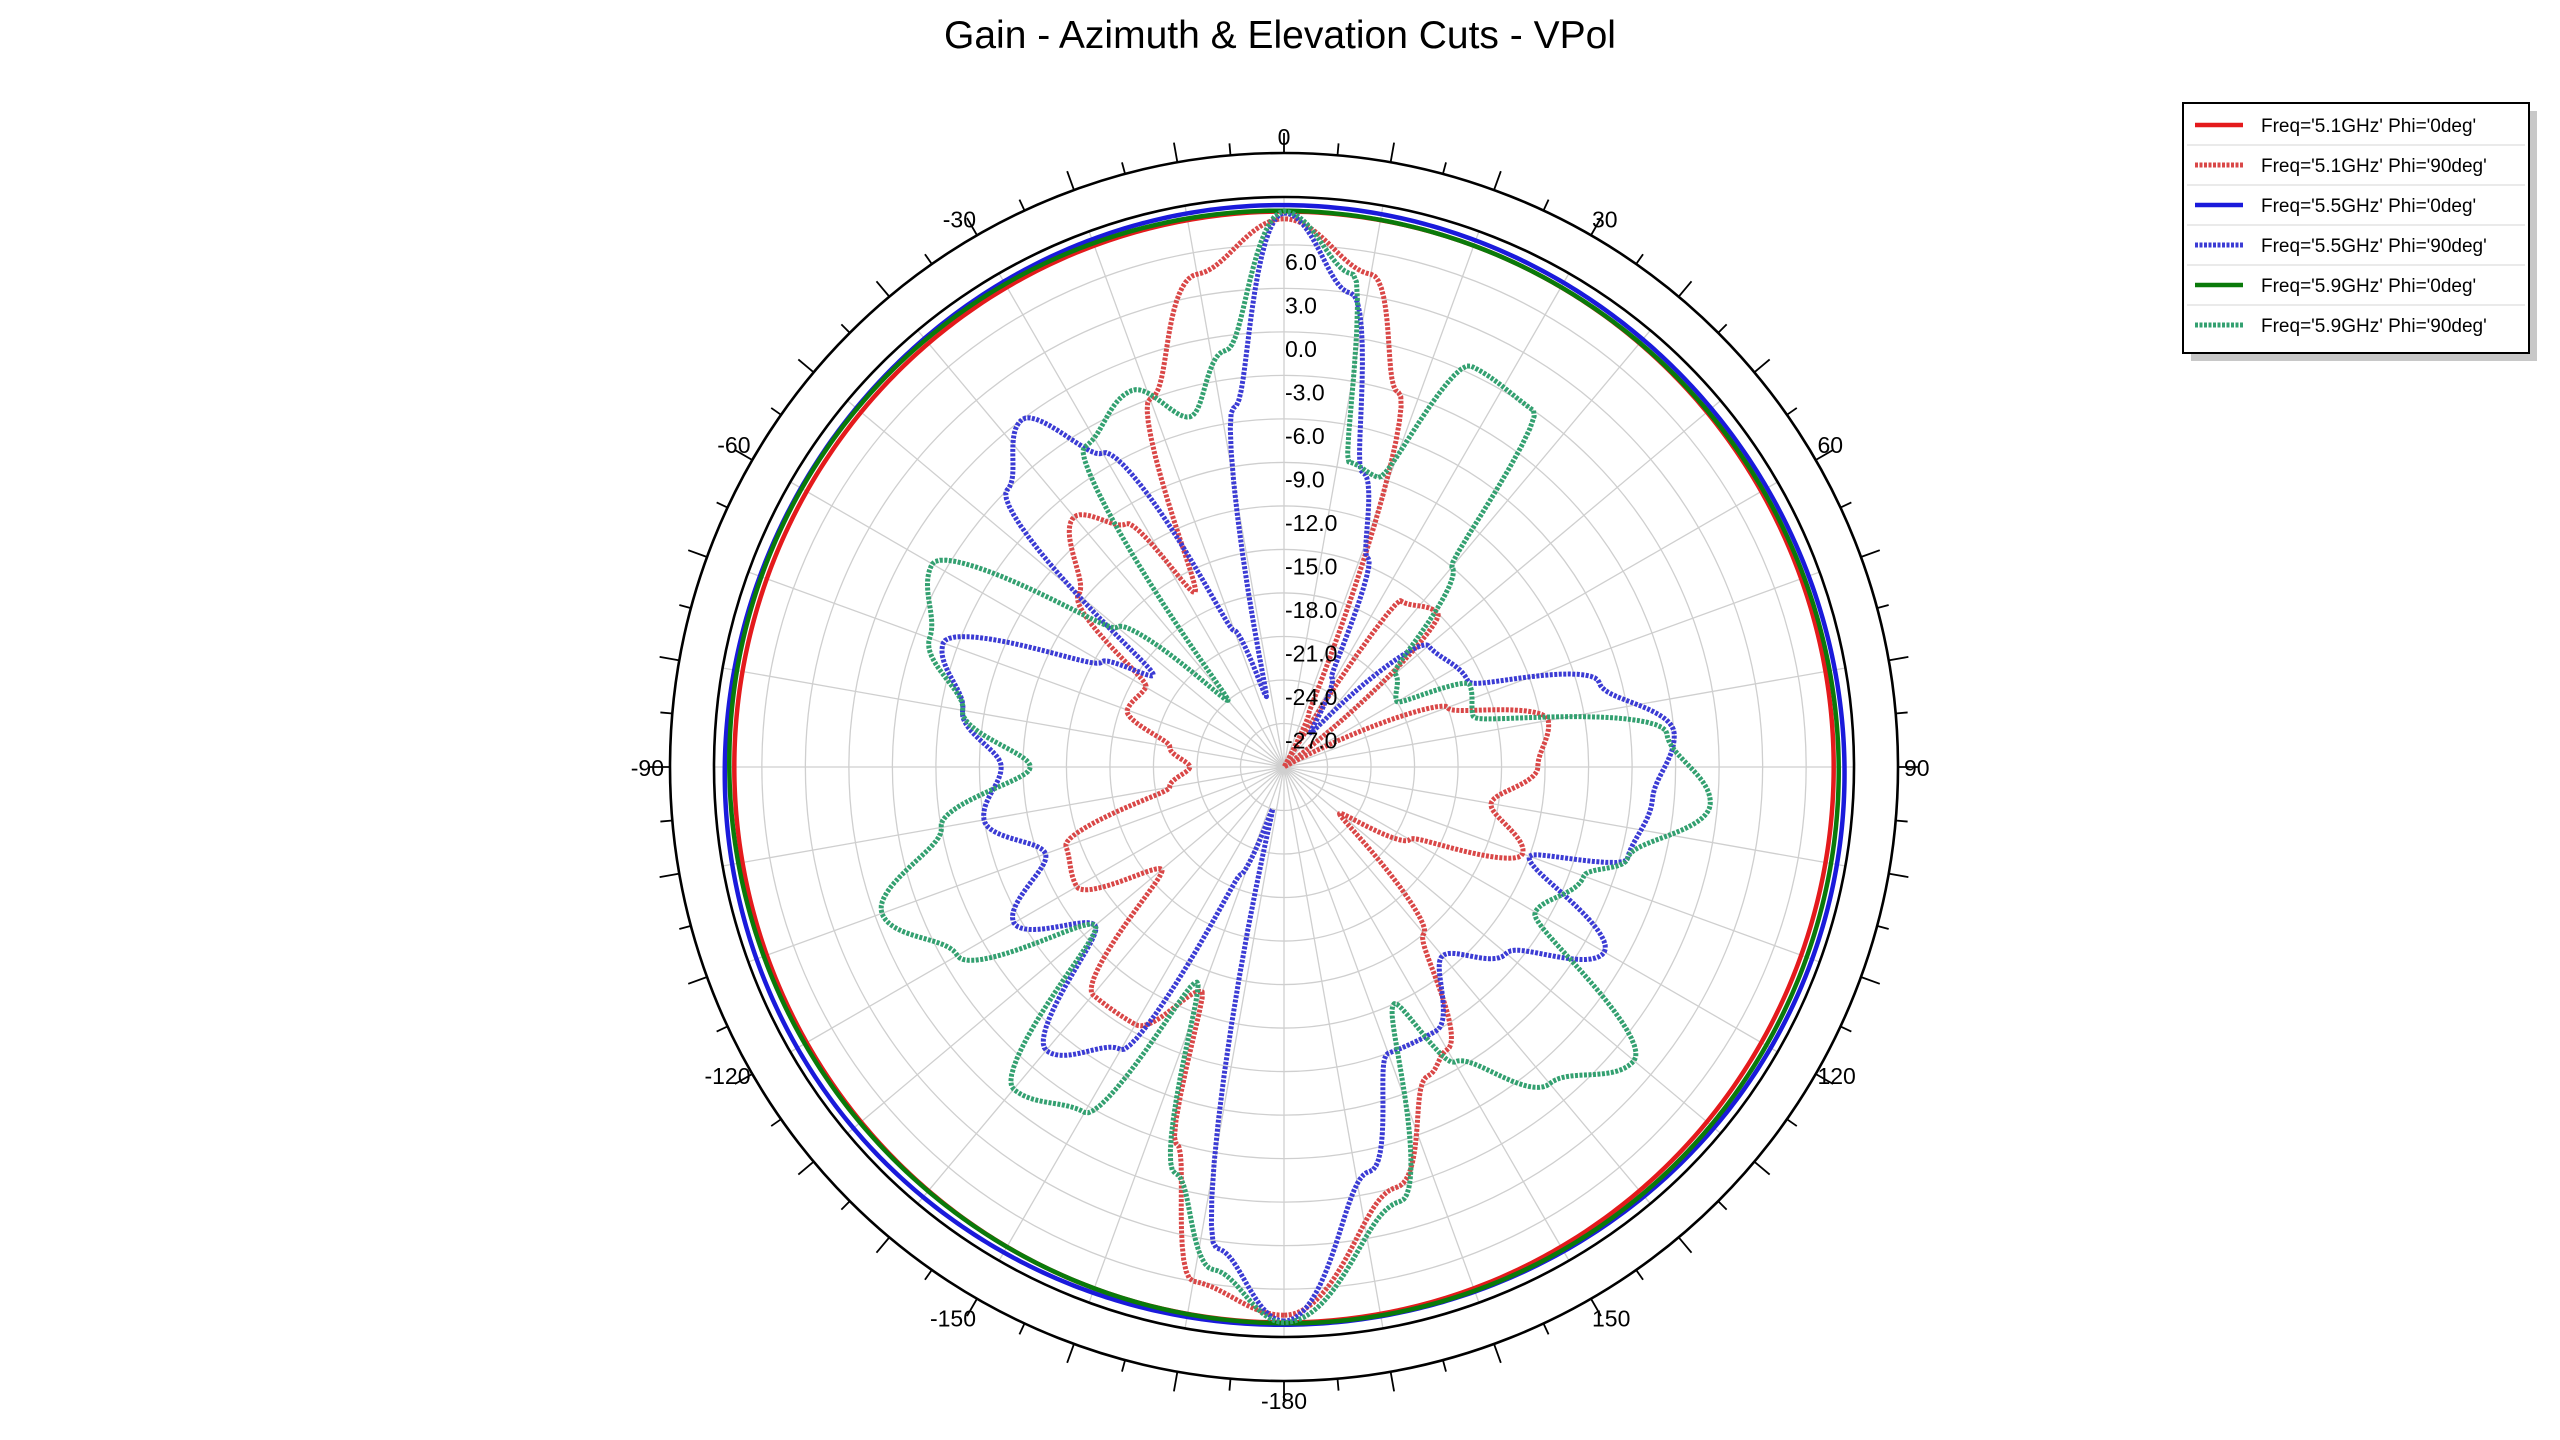  I want to click on radial-tick-label: 3.0, so click(1301, 305).